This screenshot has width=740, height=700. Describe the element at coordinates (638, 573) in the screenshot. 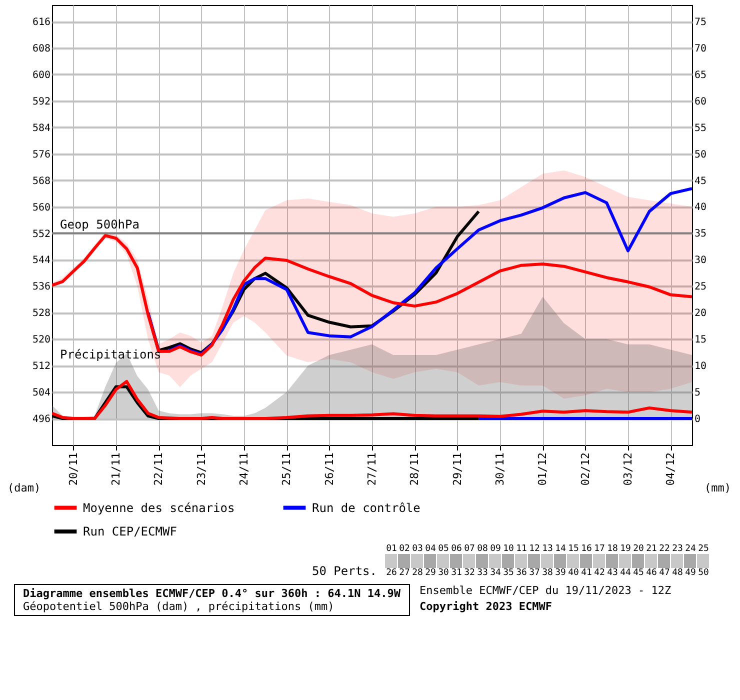

I see `text: 45` at that location.